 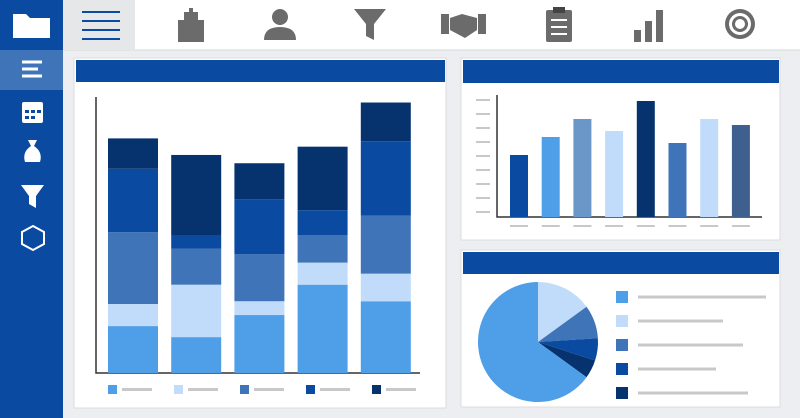 I want to click on menu-icon, so click(x=101, y=25).